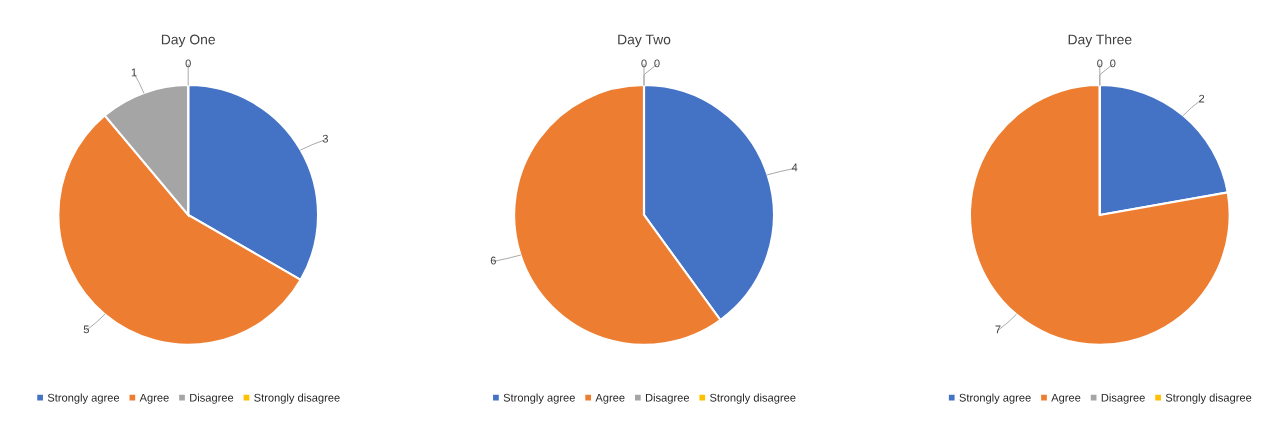 This screenshot has width=1288, height=441. Describe the element at coordinates (86, 329) in the screenshot. I see `data-label: 5` at that location.